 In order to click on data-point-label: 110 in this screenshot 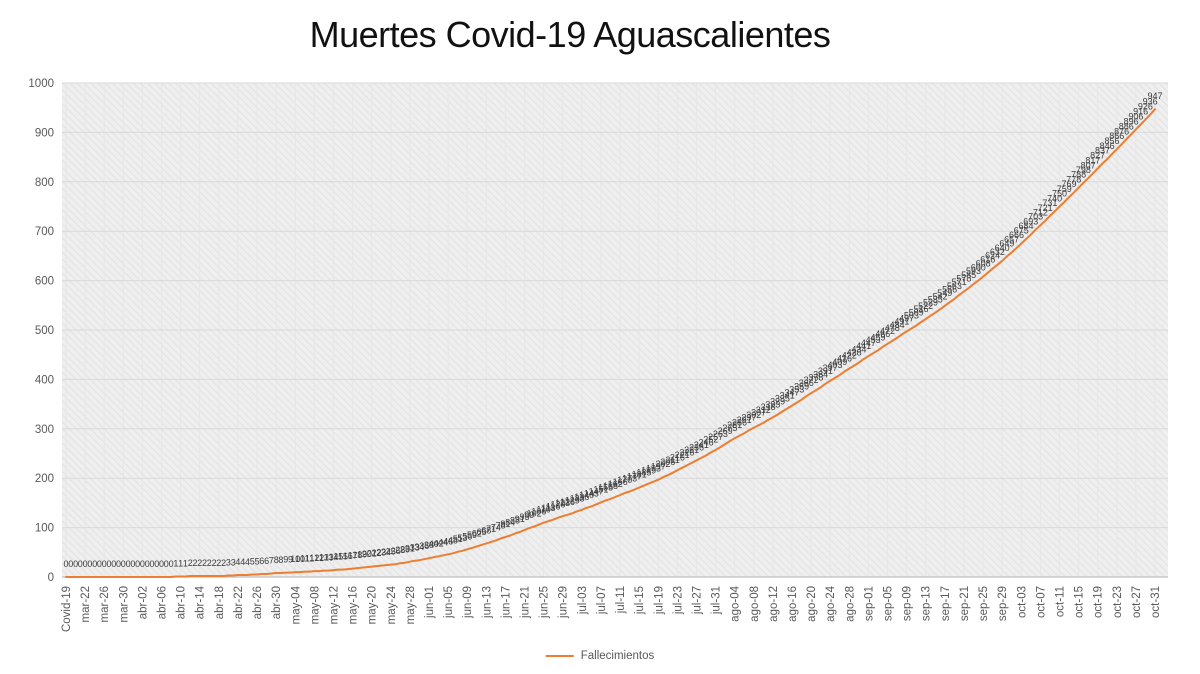, I will do `click(543, 510)`.